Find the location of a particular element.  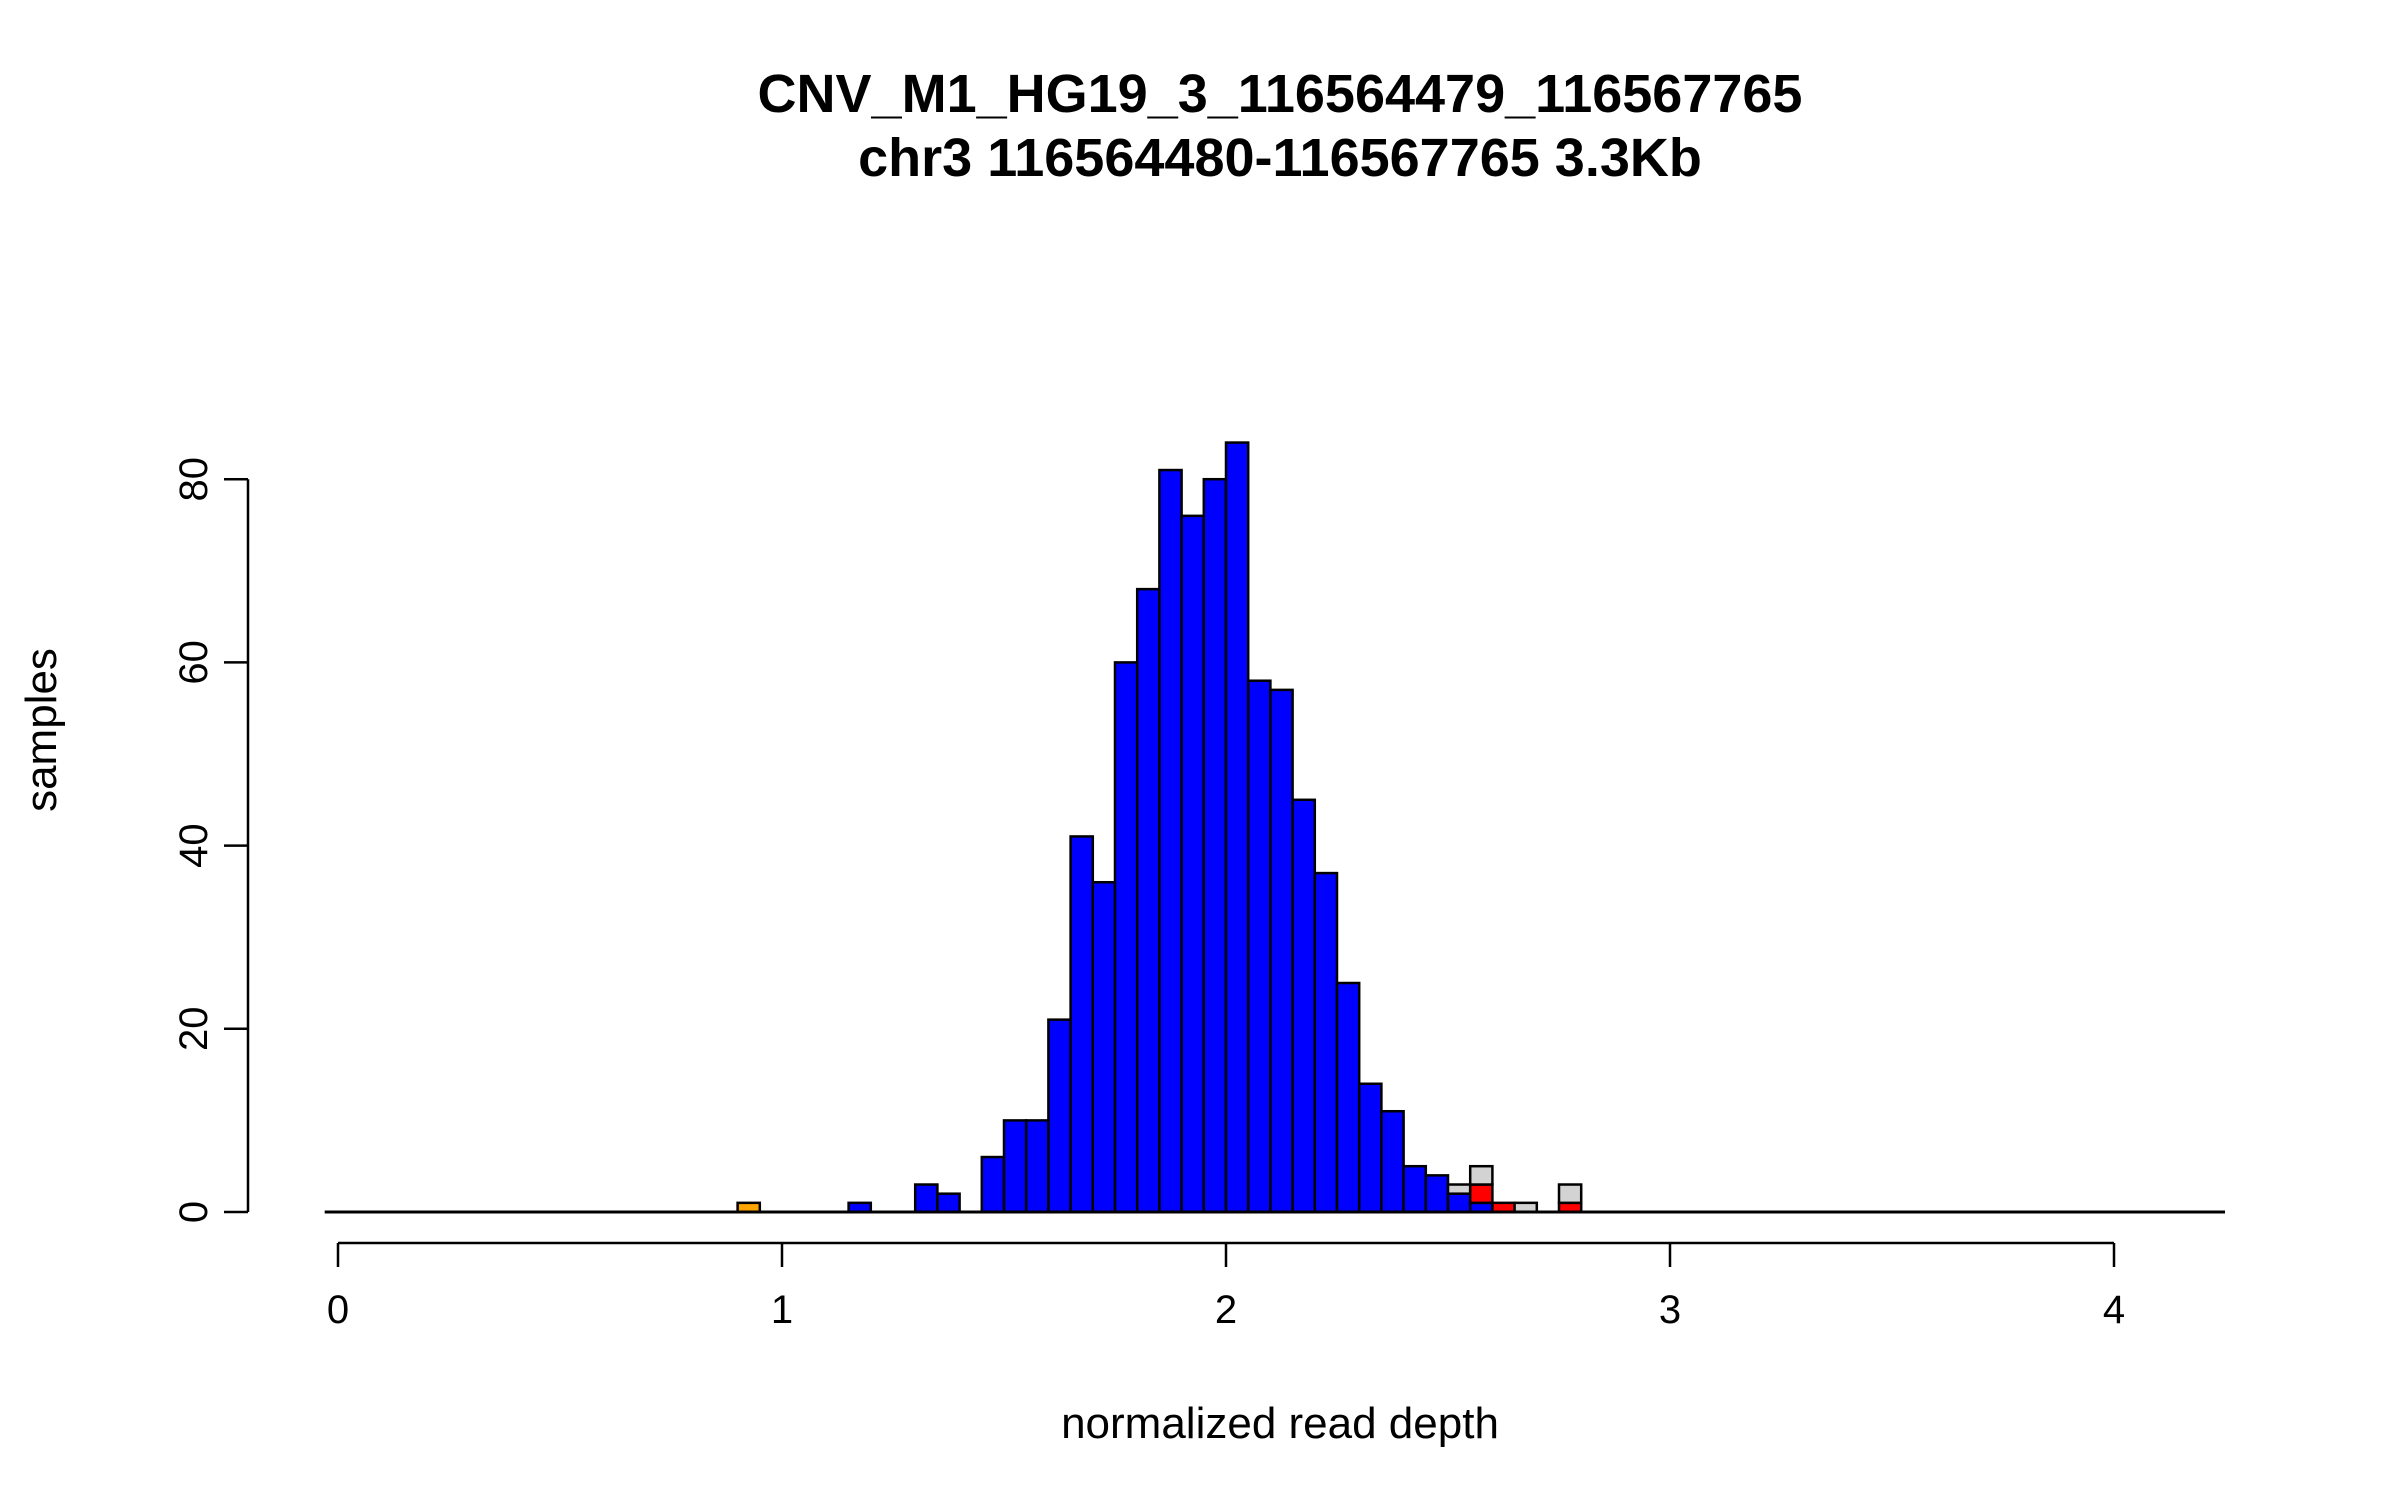

chart-title: CNV_M1_HG19_3_116564479_116567765 is located at coordinates (1280, 94).